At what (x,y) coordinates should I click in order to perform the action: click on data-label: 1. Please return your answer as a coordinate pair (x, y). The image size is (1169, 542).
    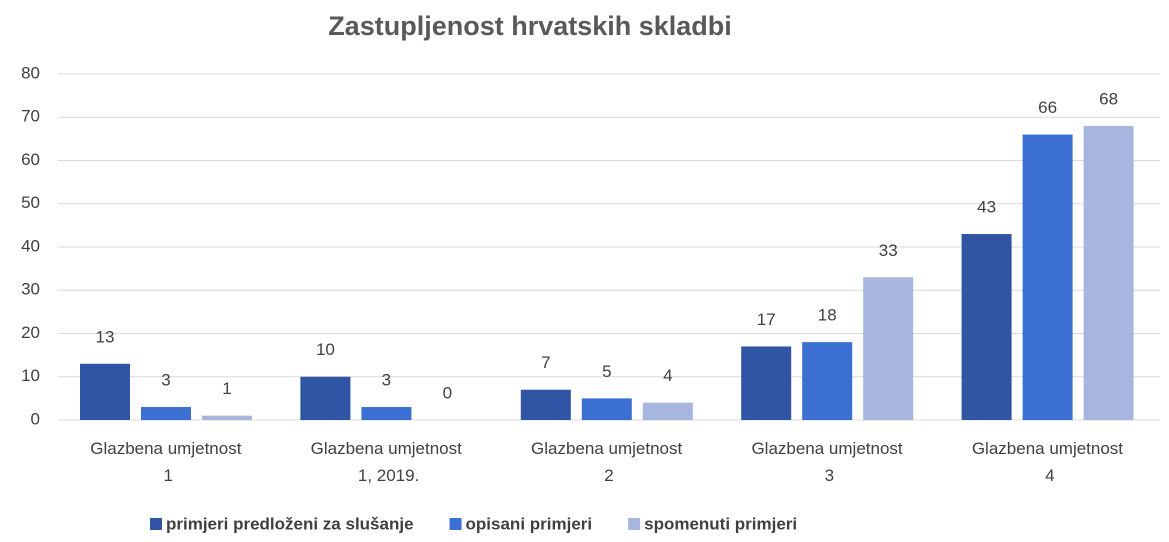
    Looking at the image, I should click on (226, 388).